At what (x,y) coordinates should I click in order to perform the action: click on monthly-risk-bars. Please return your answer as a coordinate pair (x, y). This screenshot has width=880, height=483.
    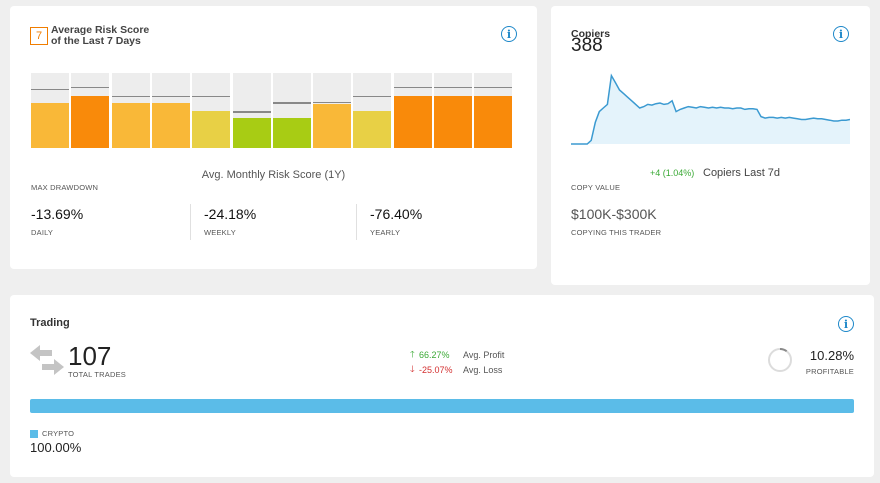
    Looking at the image, I should click on (273, 110).